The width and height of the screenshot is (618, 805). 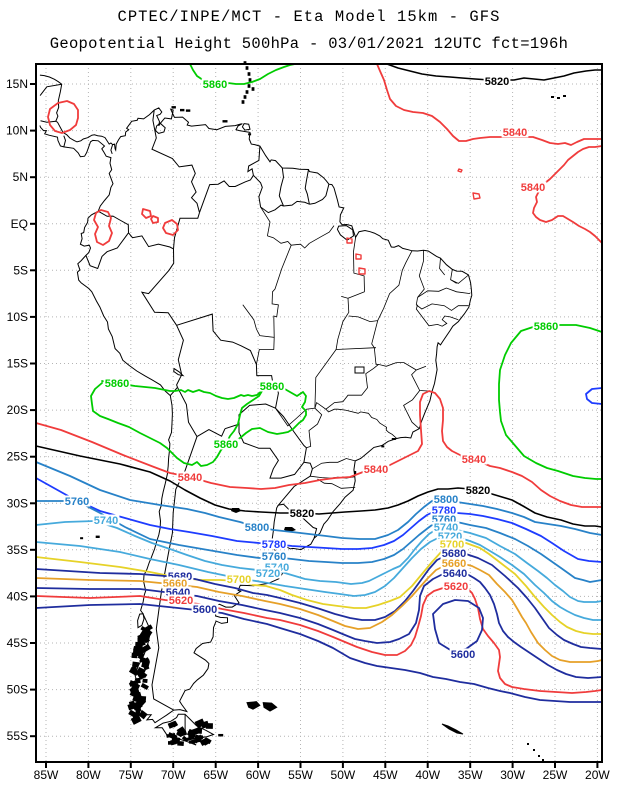 What do you see at coordinates (258, 775) in the screenshot?
I see `svg-text: 60W` at bounding box center [258, 775].